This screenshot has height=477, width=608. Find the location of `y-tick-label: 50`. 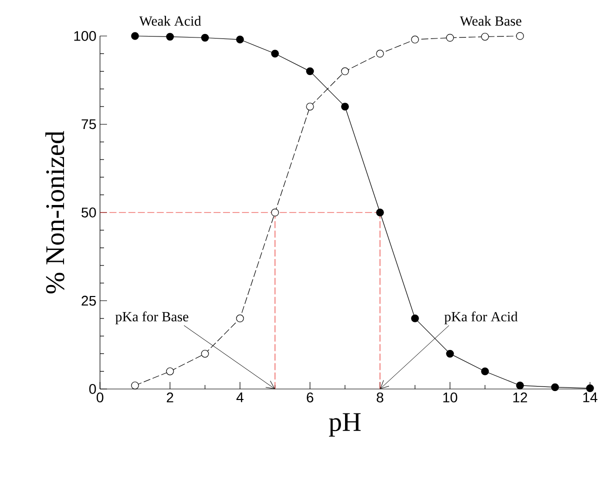

y-tick-label: 50 is located at coordinates (89, 213).